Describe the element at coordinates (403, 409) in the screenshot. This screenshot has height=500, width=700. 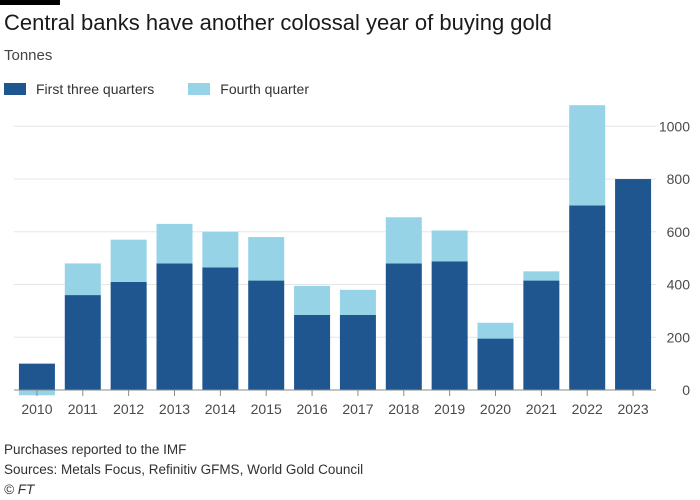
I see `x-tick-label: 2018` at that location.